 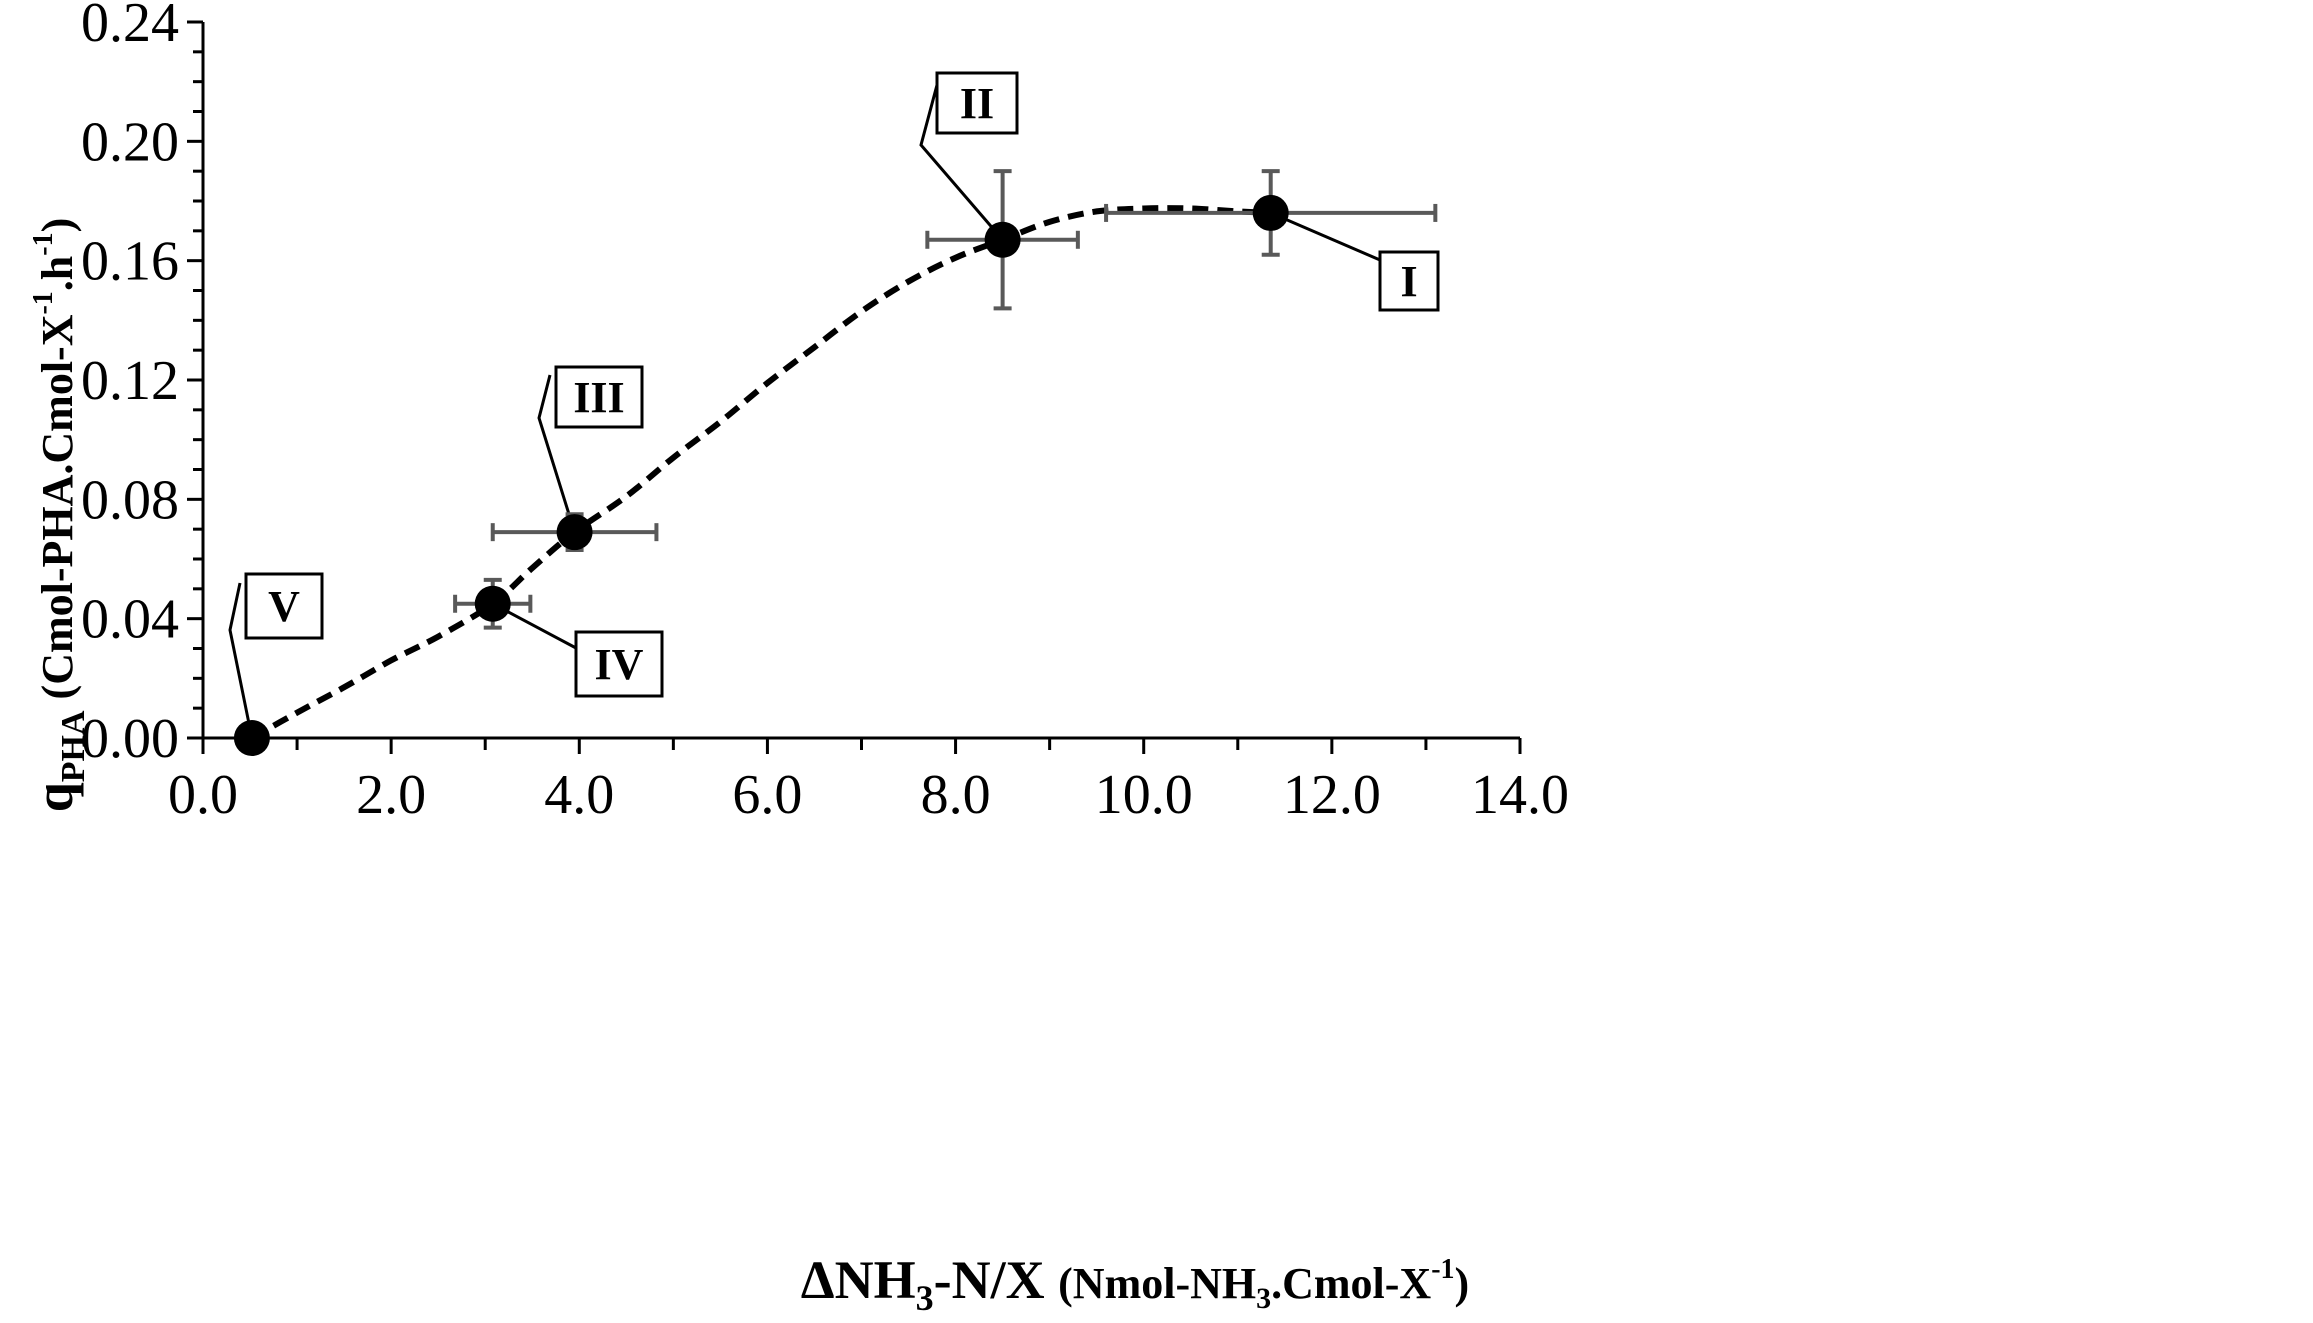 What do you see at coordinates (130, 739) in the screenshot?
I see `y-tick-label: 0.00` at bounding box center [130, 739].